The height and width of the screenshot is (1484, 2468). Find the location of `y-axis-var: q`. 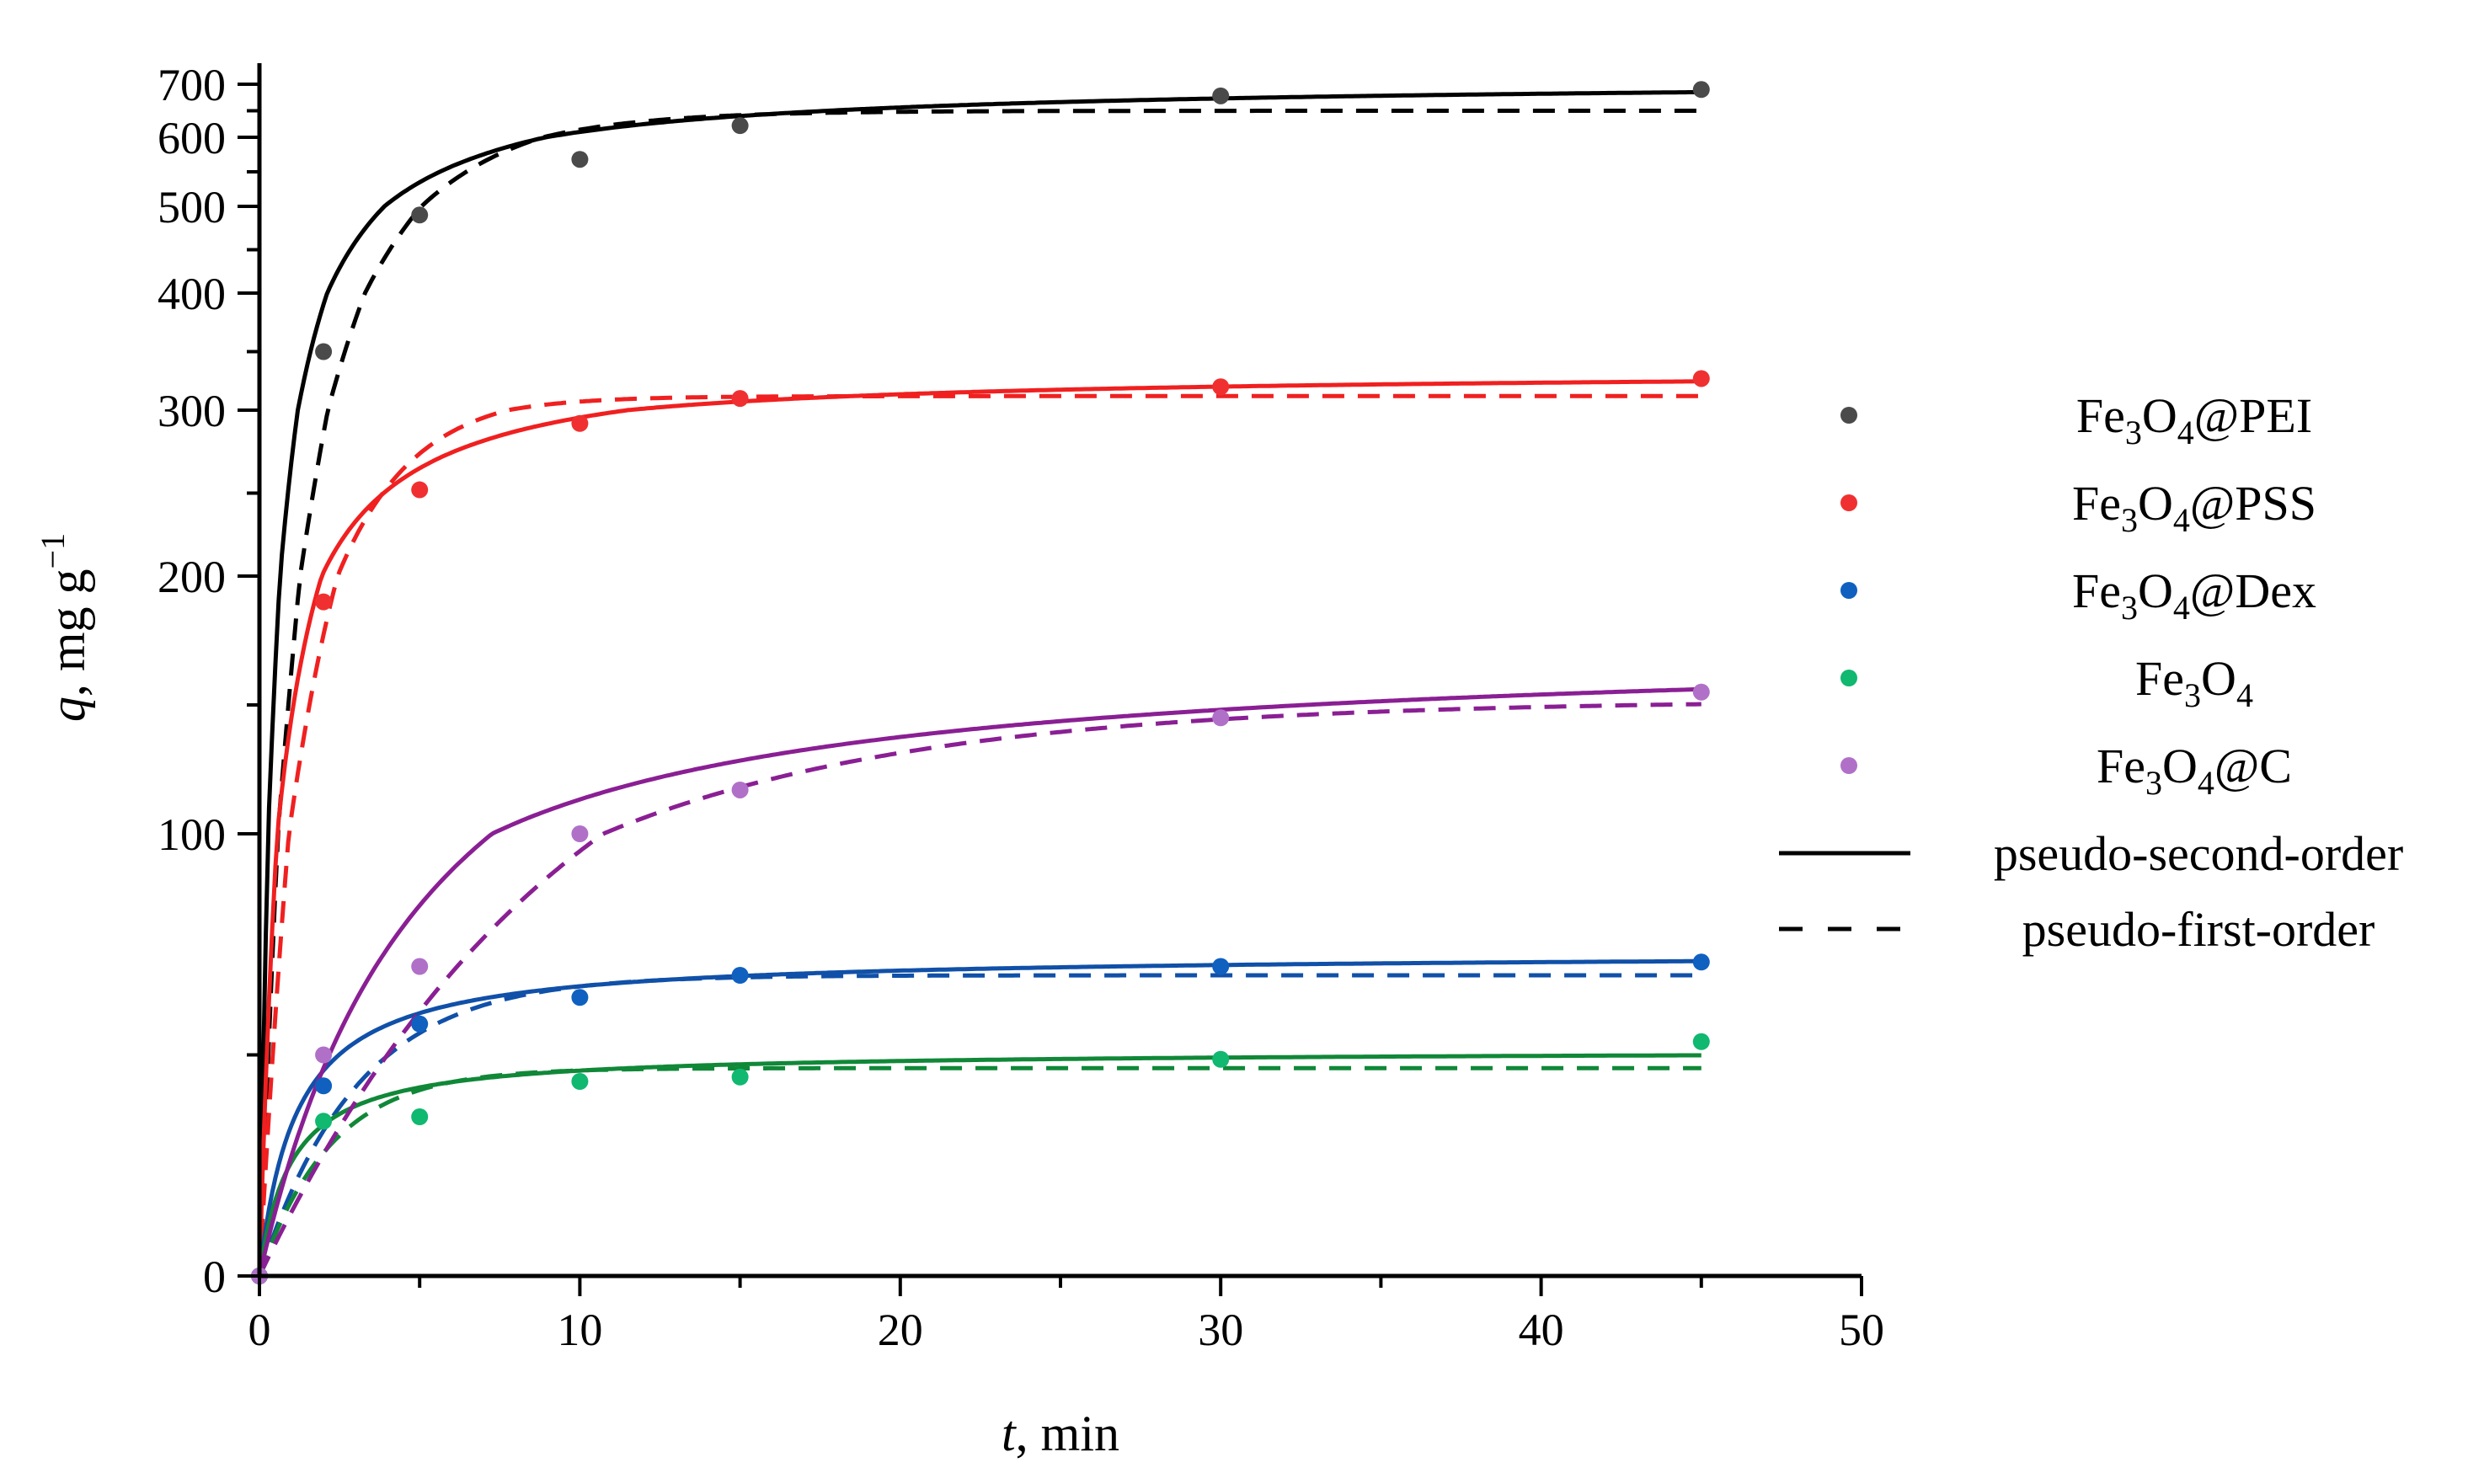

y-axis-var: q is located at coordinates (67, 710).